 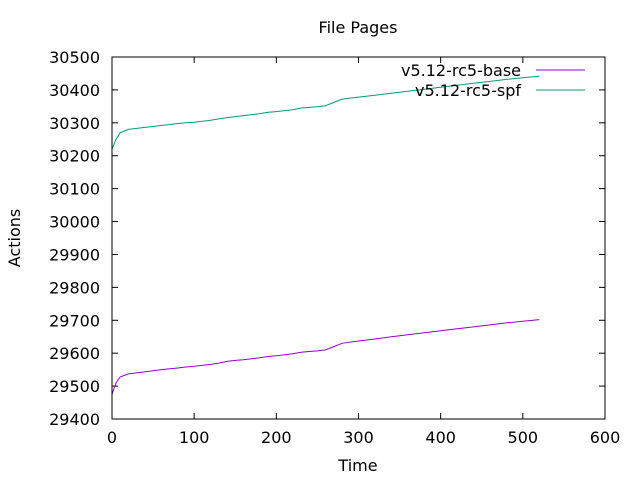 What do you see at coordinates (357, 465) in the screenshot?
I see `x-axis-label: Time` at bounding box center [357, 465].